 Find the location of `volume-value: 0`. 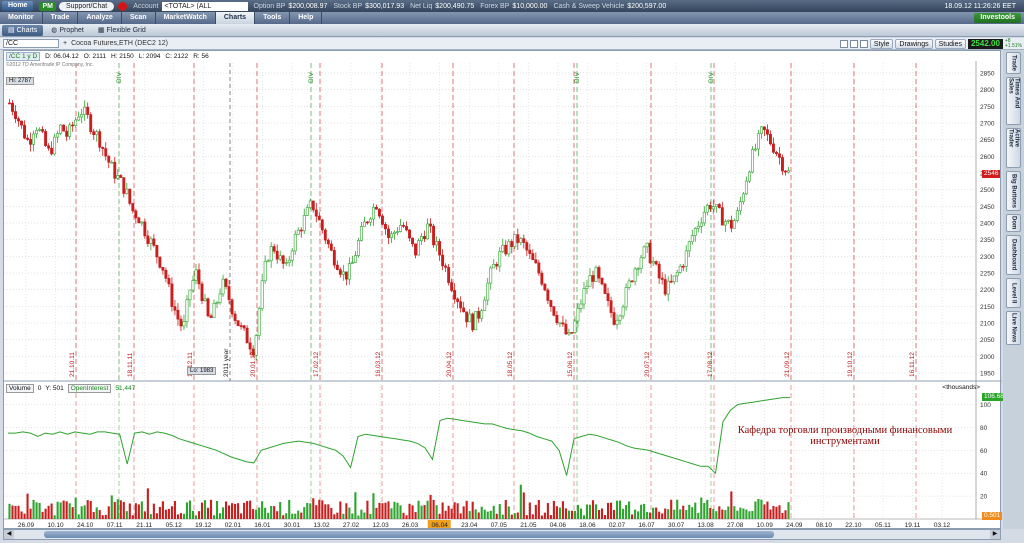

volume-value: 0 is located at coordinates (39, 388).